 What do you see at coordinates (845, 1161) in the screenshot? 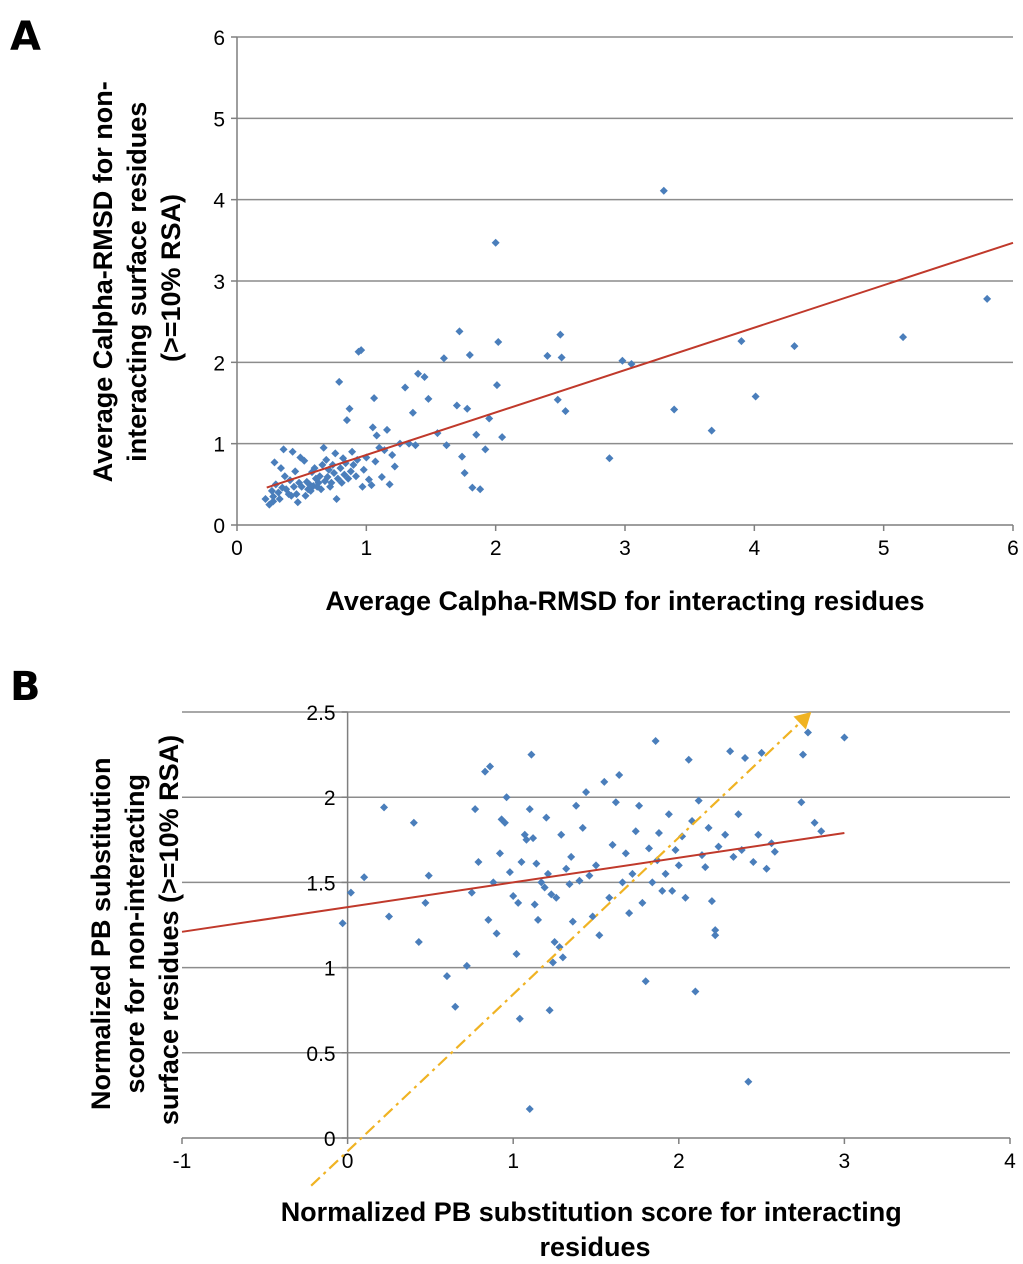
I see `b-x-tick-label: 3` at bounding box center [845, 1161].